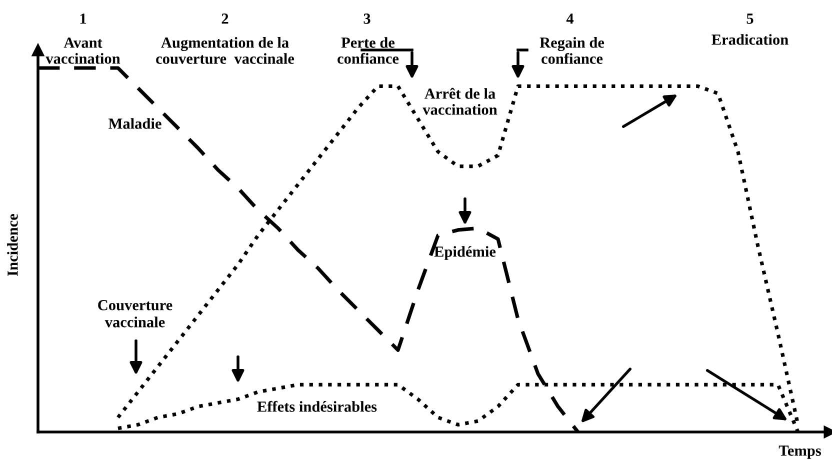 This screenshot has height=460, width=832. I want to click on annotation: Arrêt de la vaccination, so click(460, 101).